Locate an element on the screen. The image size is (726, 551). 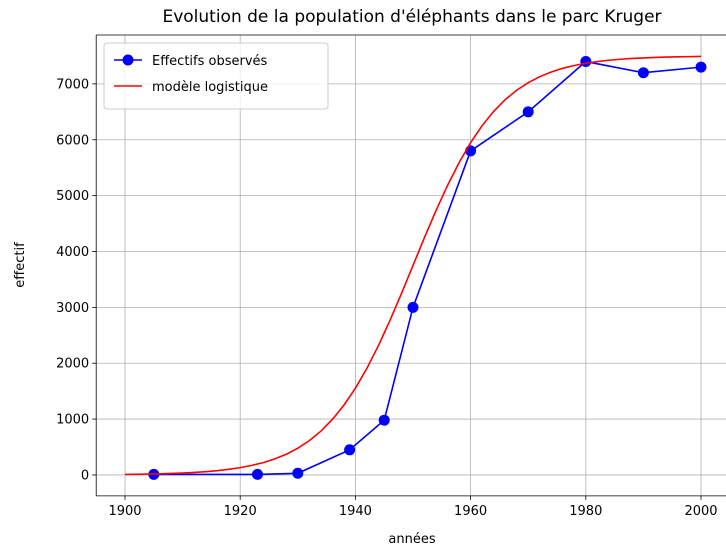
x-tick-label: 2000 is located at coordinates (700, 511).